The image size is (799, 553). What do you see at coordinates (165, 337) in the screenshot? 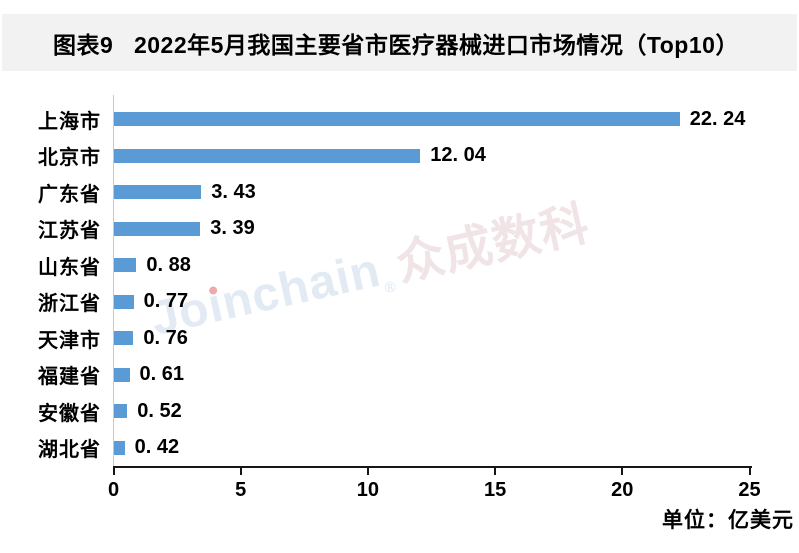
I see `value-label: 0. 76` at bounding box center [165, 337].